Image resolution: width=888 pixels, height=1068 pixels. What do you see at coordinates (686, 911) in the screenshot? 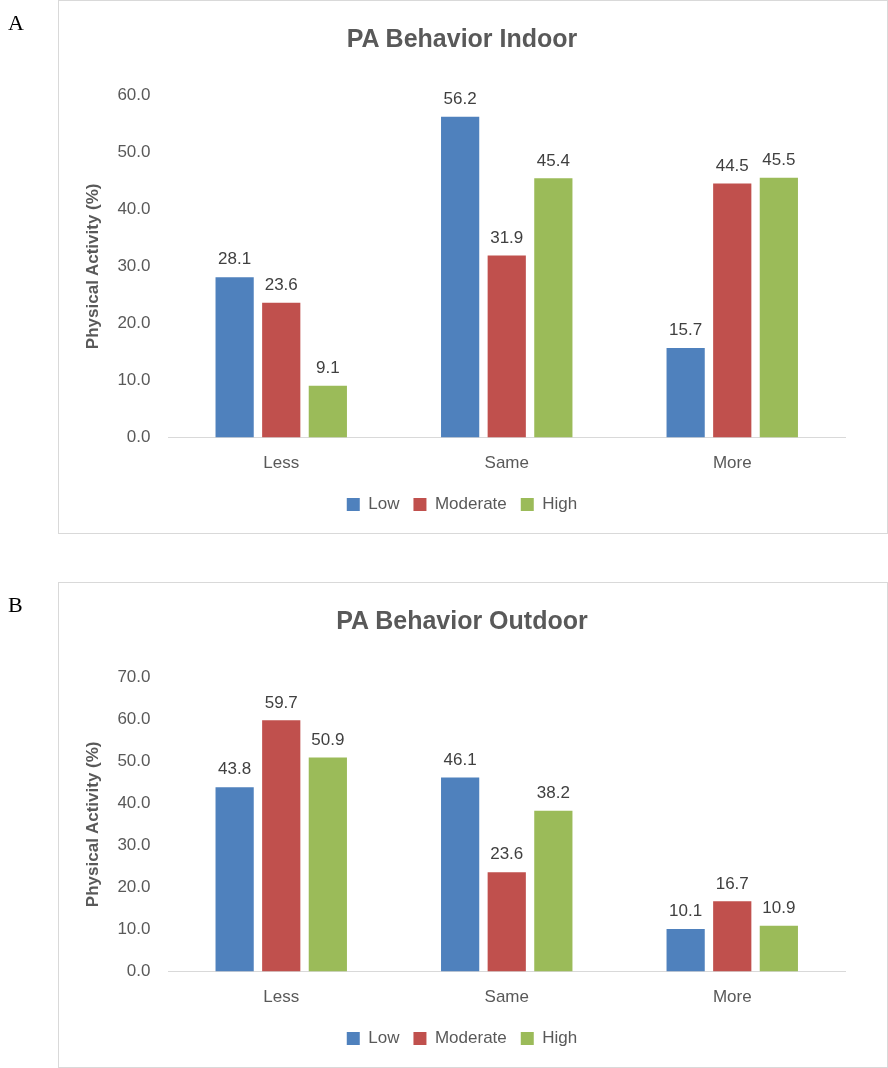
I see `data-label: 10.1` at bounding box center [686, 911].